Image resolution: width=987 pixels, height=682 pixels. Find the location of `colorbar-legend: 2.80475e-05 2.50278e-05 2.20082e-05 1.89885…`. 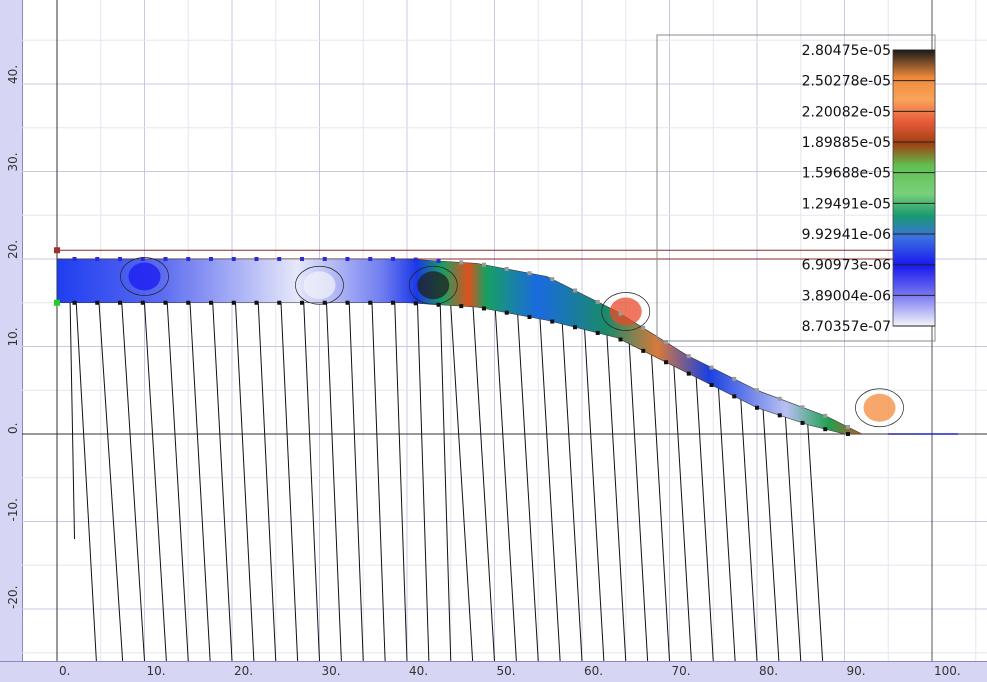

colorbar-legend: 2.80475e-05 2.50278e-05 2.20082e-05 1.89885… is located at coordinates (796, 188).